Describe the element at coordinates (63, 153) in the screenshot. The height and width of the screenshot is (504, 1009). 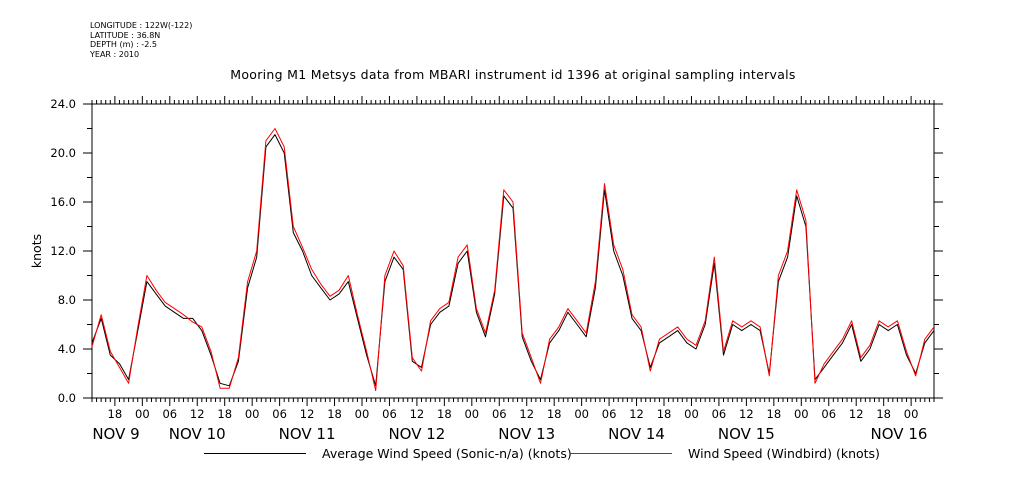
I see `y-tick-label: 20.0` at that location.